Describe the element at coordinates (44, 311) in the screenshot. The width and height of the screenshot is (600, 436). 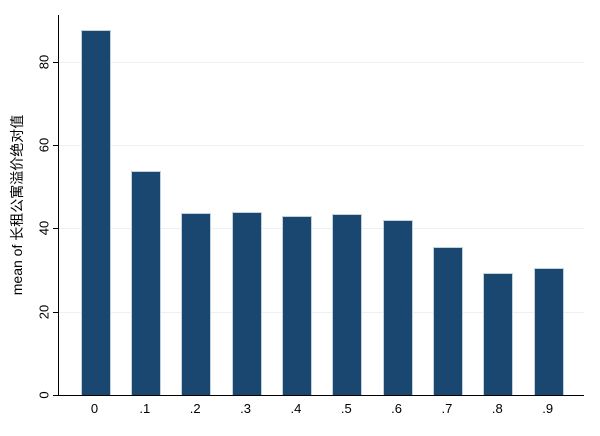
I see `y-tick-label: 20` at that location.